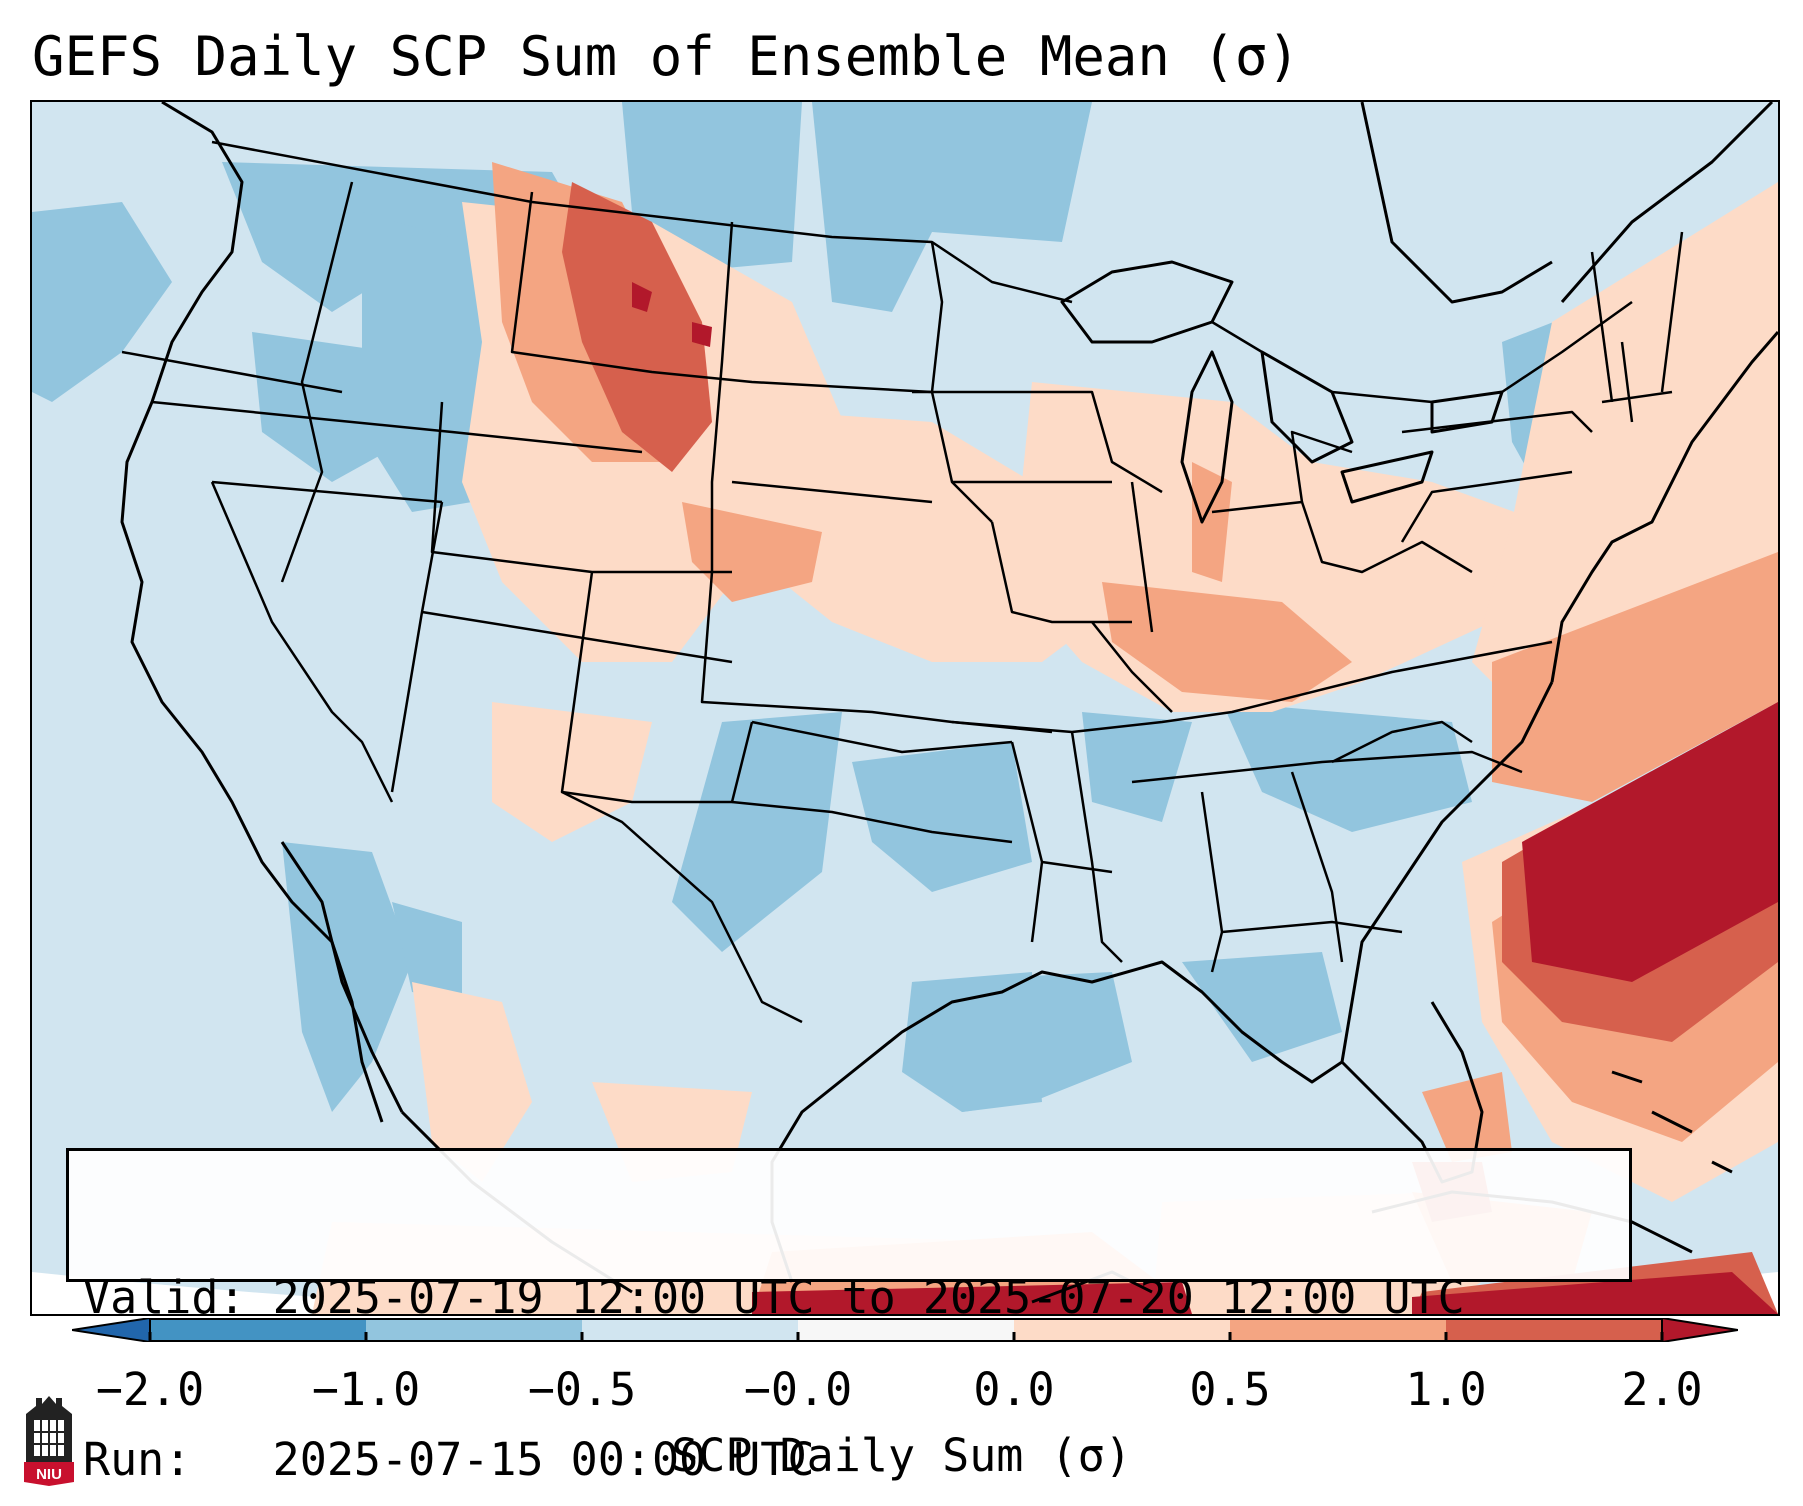 This screenshot has height=1506, width=1803. What do you see at coordinates (342, 977) in the screenshot?
I see `baja-coast` at bounding box center [342, 977].